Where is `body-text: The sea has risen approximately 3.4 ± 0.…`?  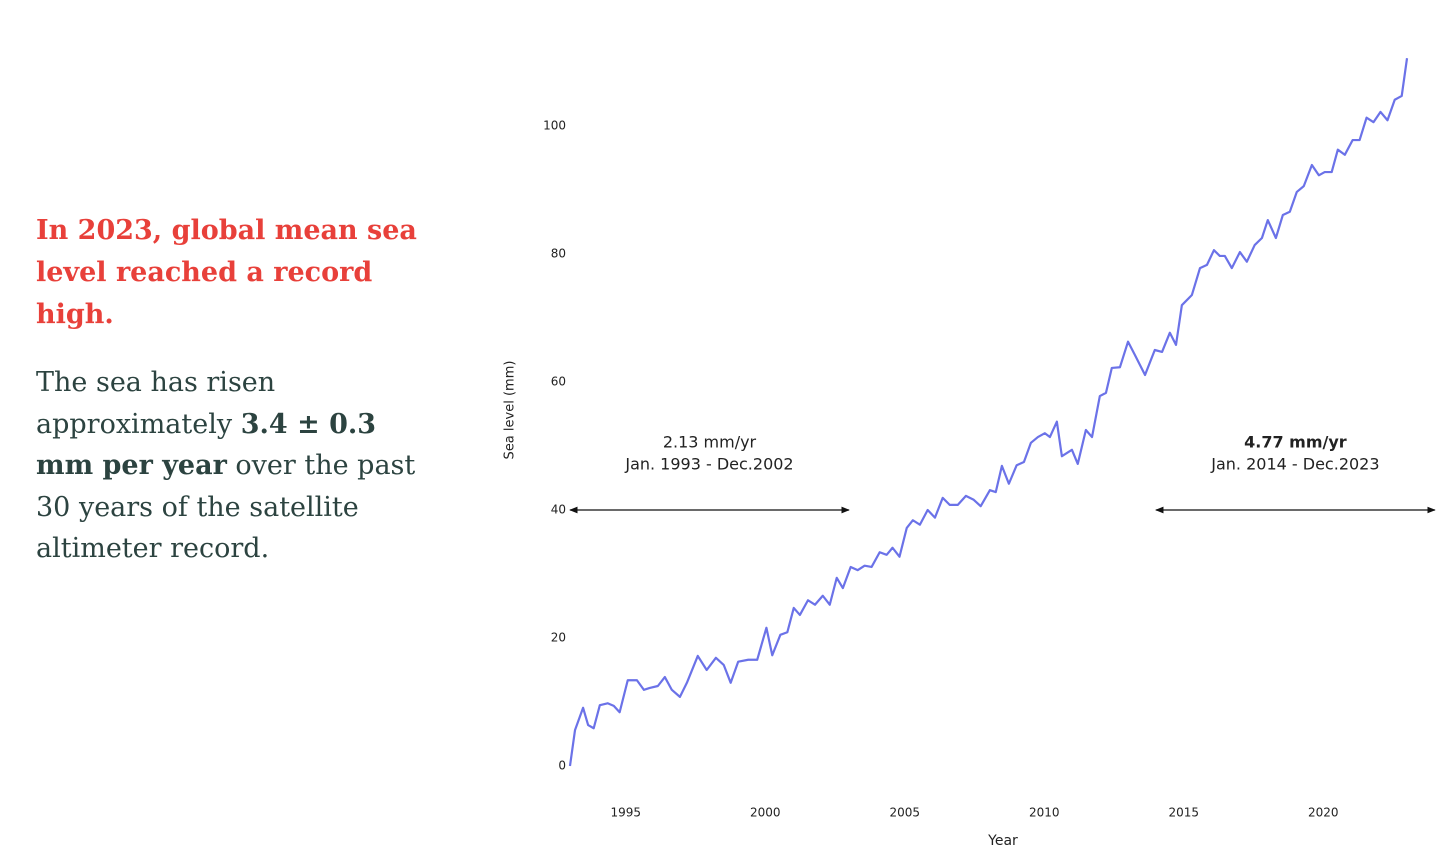
body-text: The sea has risen approximately 3.4 ± 0.… is located at coordinates (236, 466).